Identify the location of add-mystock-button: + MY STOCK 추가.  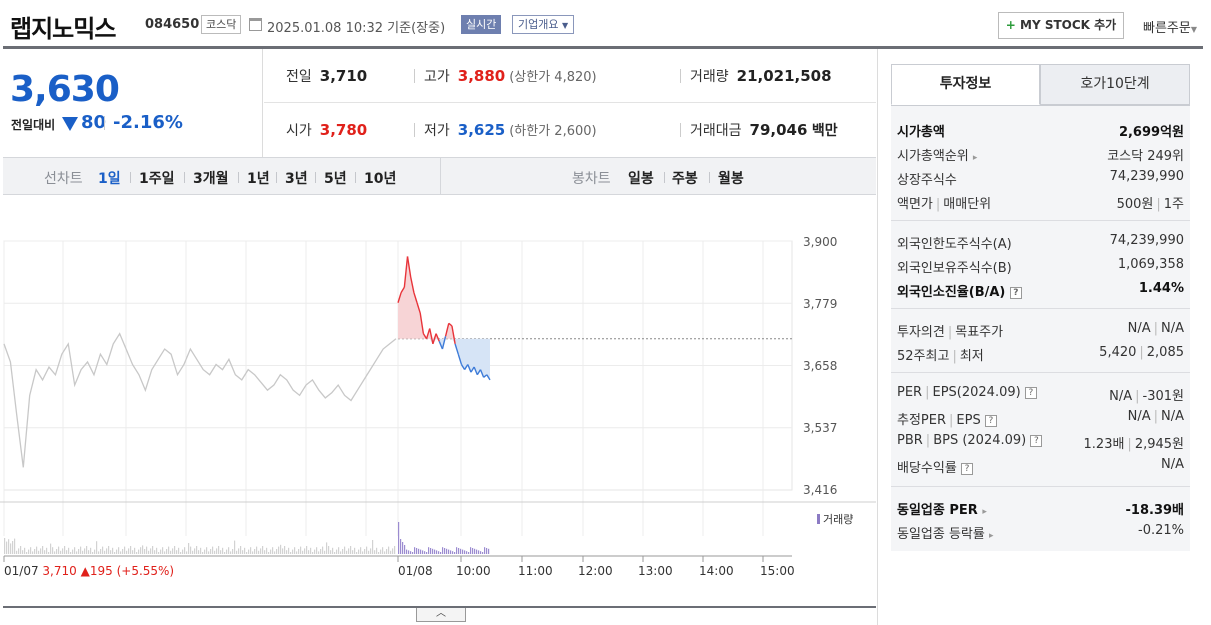
(1061, 25).